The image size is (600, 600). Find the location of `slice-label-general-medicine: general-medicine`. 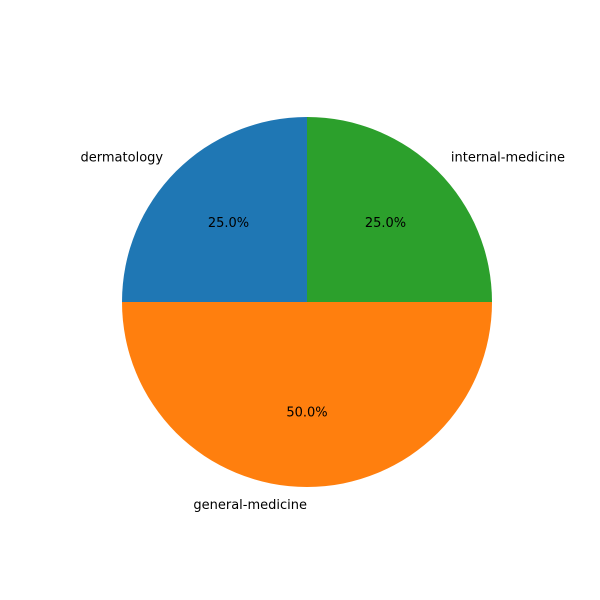

slice-label-general-medicine: general-medicine is located at coordinates (250, 505).